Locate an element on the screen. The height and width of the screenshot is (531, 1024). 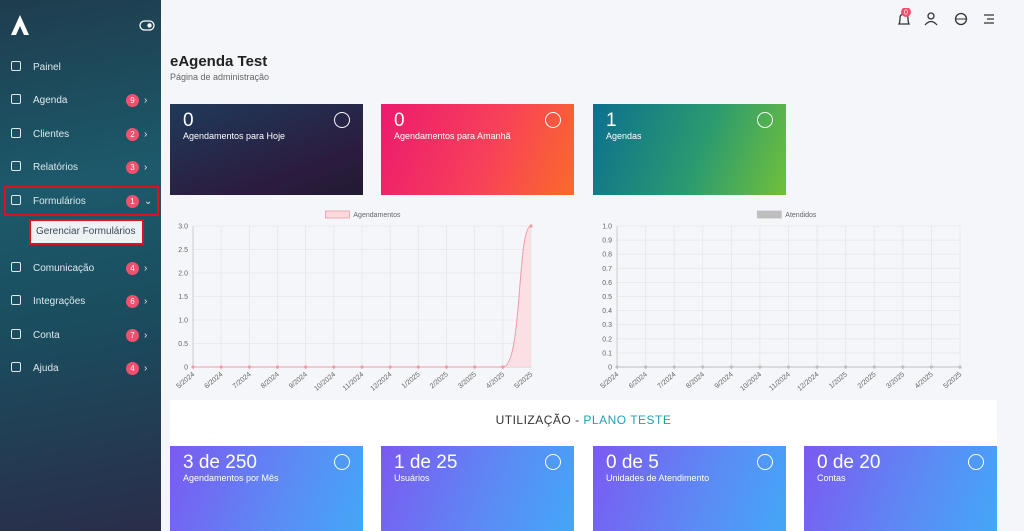
menu-label: Conta is located at coordinates (46, 335).